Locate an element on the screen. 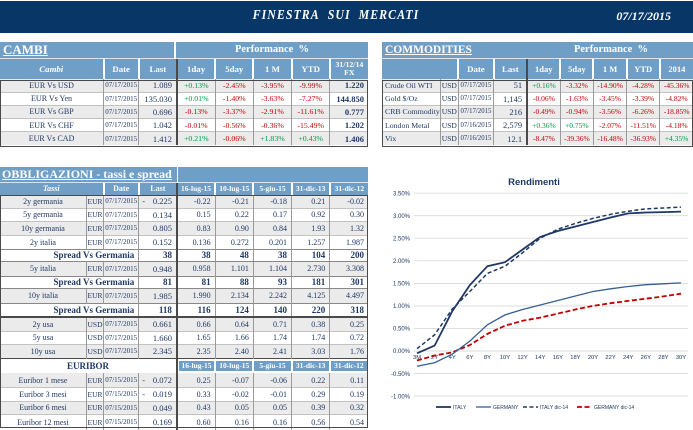 The width and height of the screenshot is (693, 430). svg-text: 30Y is located at coordinates (681, 358).